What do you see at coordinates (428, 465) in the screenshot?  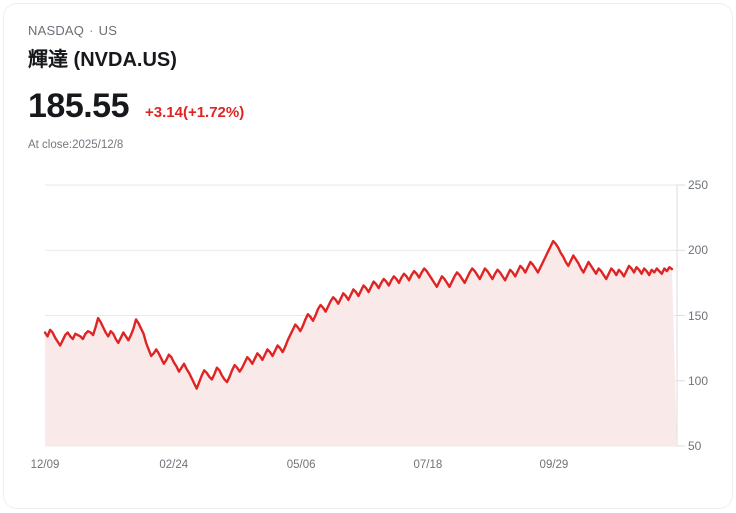 I see `x-axis-label: 07/18` at bounding box center [428, 465].